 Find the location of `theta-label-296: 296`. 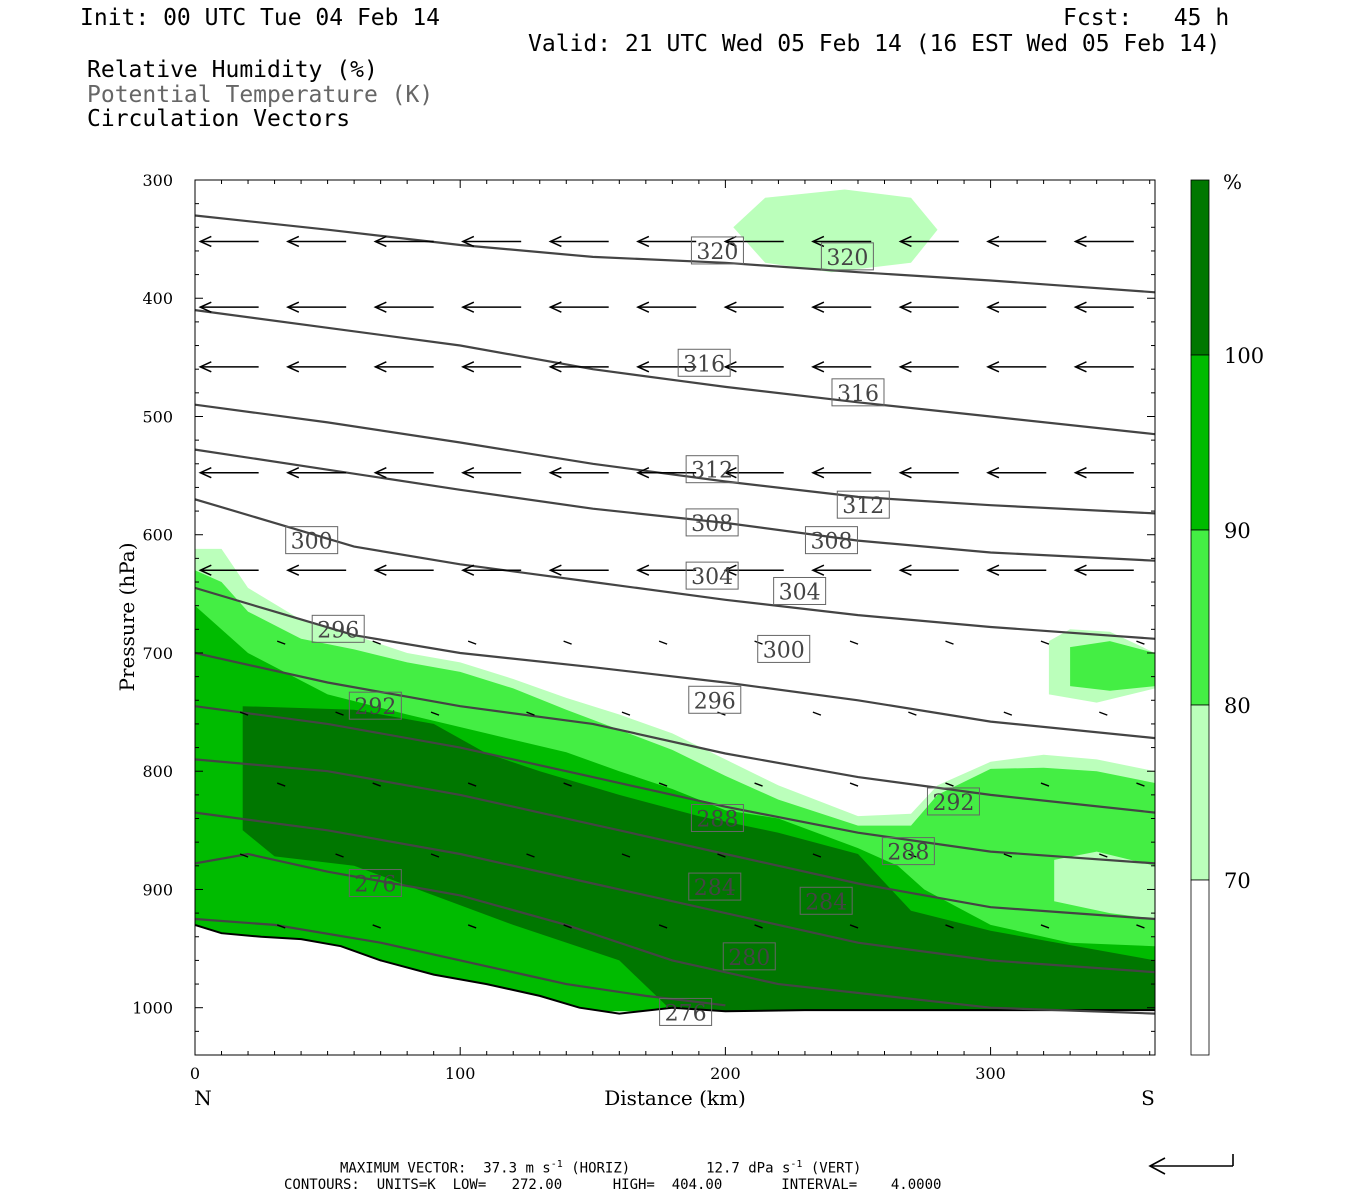

theta-label-296: 296 is located at coordinates (338, 628).